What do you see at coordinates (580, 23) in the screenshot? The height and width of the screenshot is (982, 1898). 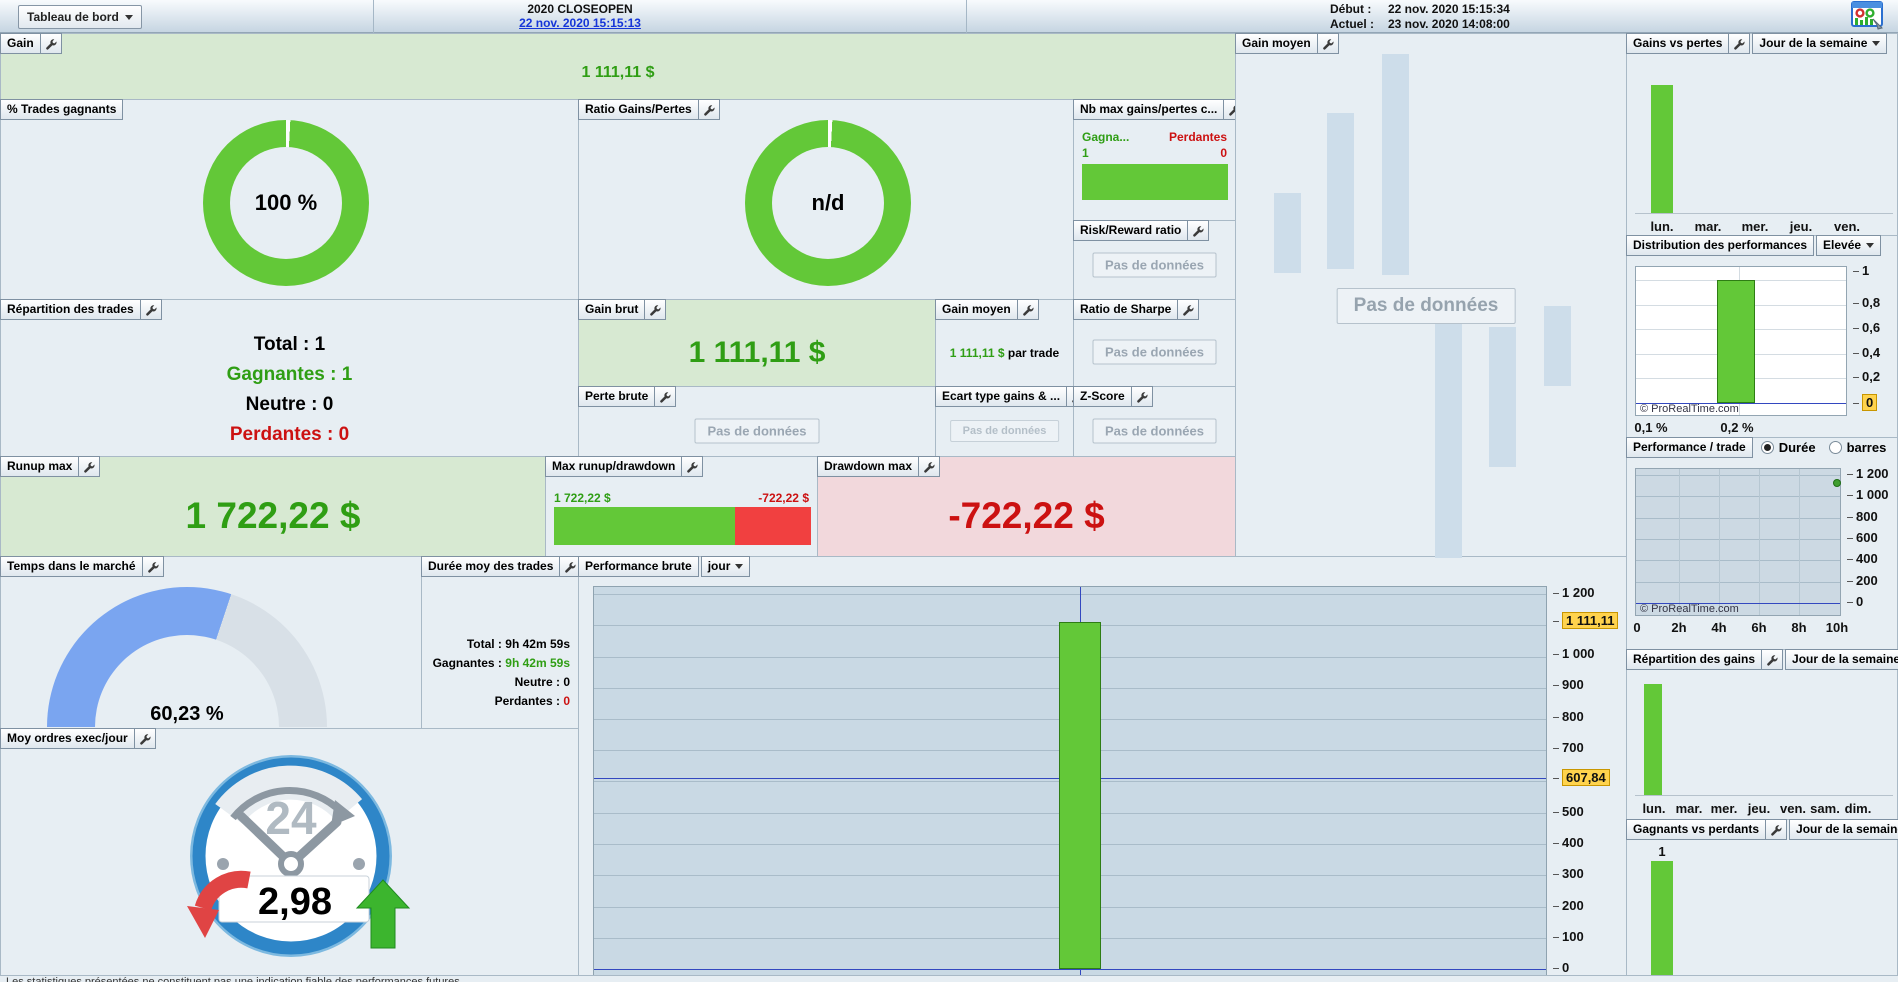 I see `report-date-link: 22 nov. 2020 15:15:13` at bounding box center [580, 23].